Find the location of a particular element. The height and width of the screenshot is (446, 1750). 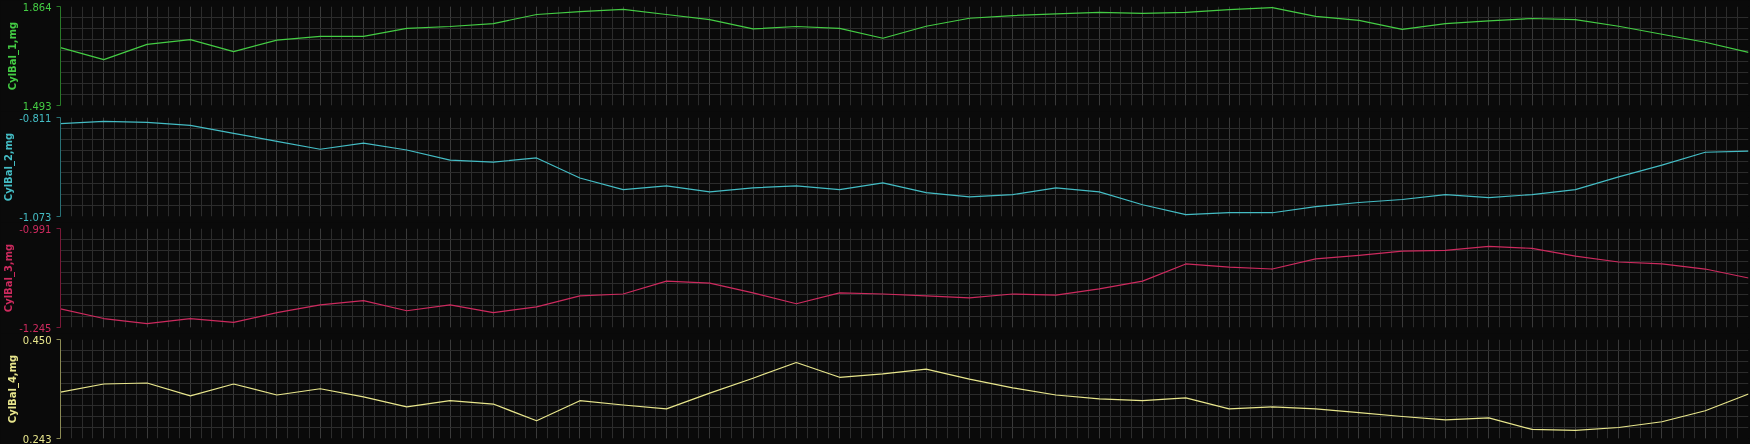

y-axis-title: CylBal_4,mg is located at coordinates (12, 389).